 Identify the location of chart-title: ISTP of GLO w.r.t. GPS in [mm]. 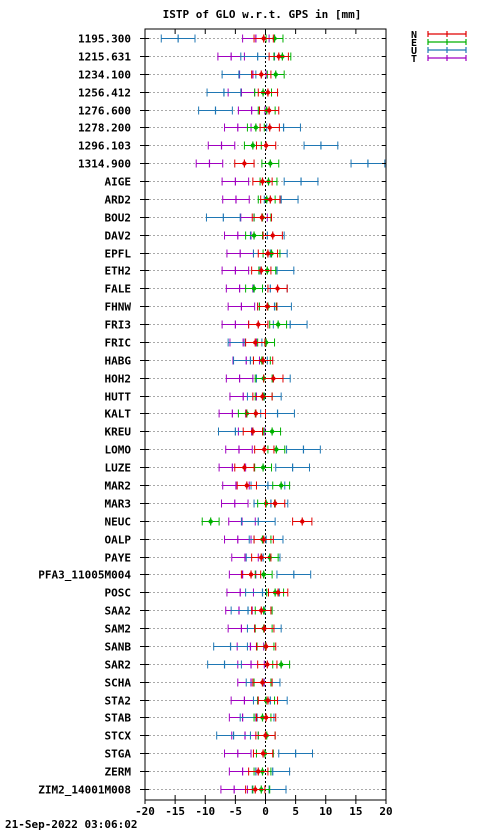
(262, 14).